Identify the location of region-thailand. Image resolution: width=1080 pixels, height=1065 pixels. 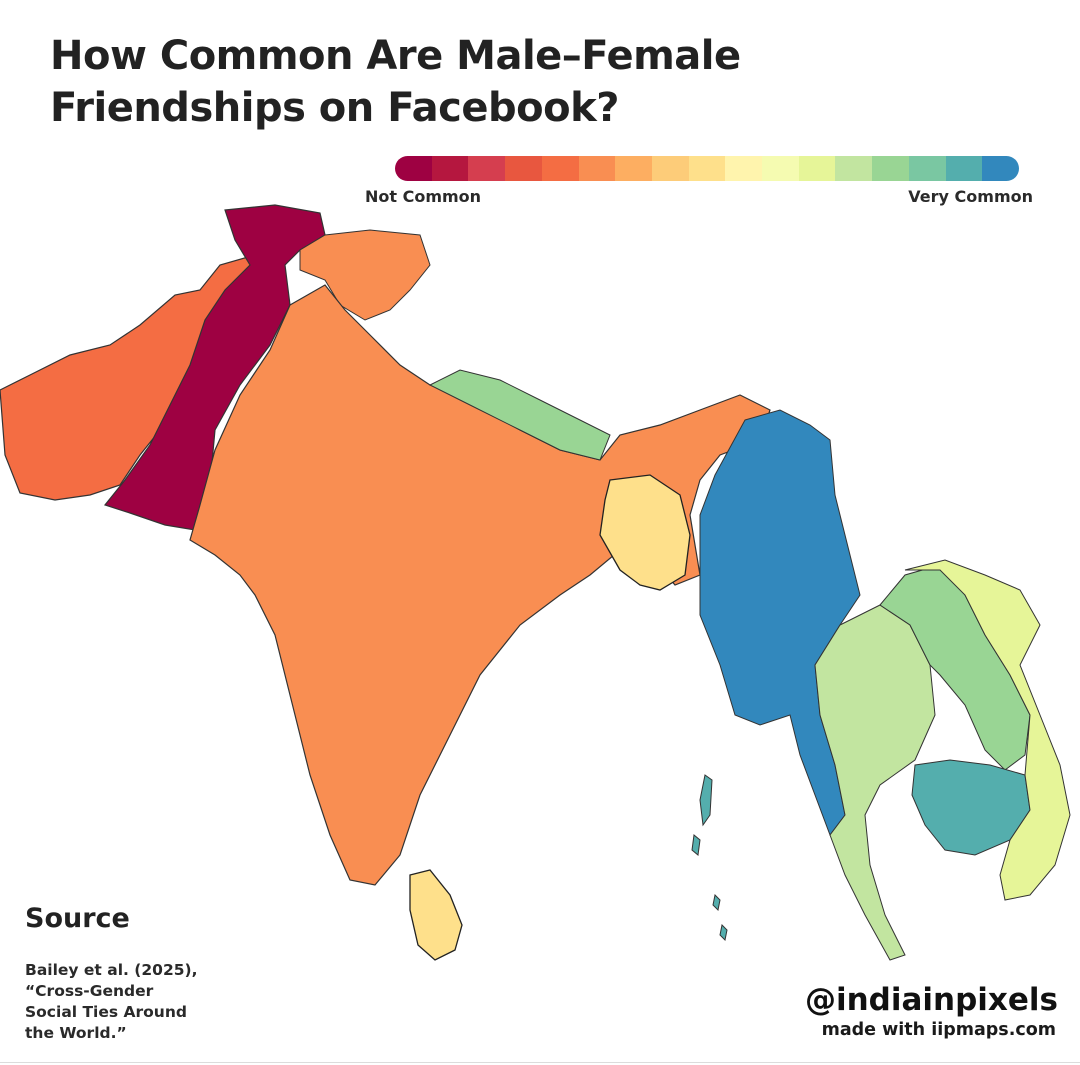
(875, 782).